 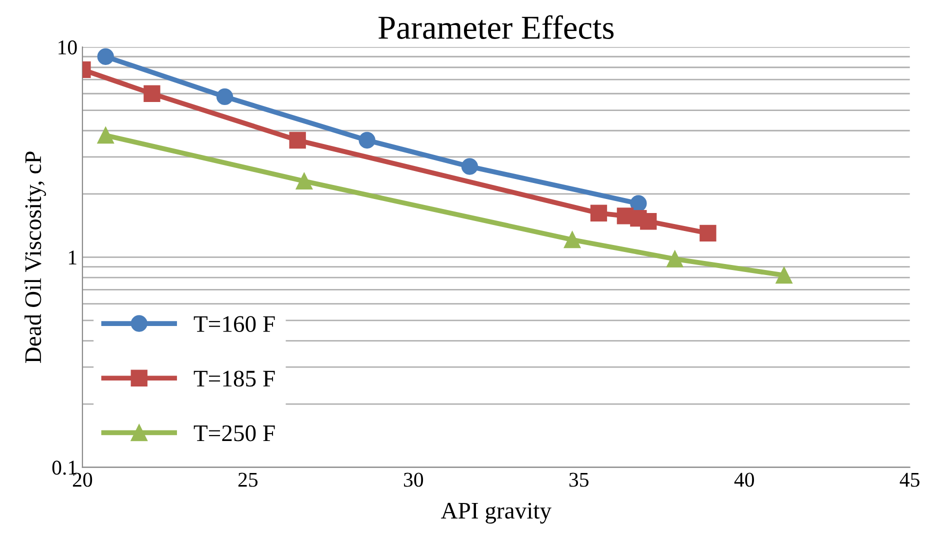 I want to click on y-tick-label: 10, so click(x=67, y=47).